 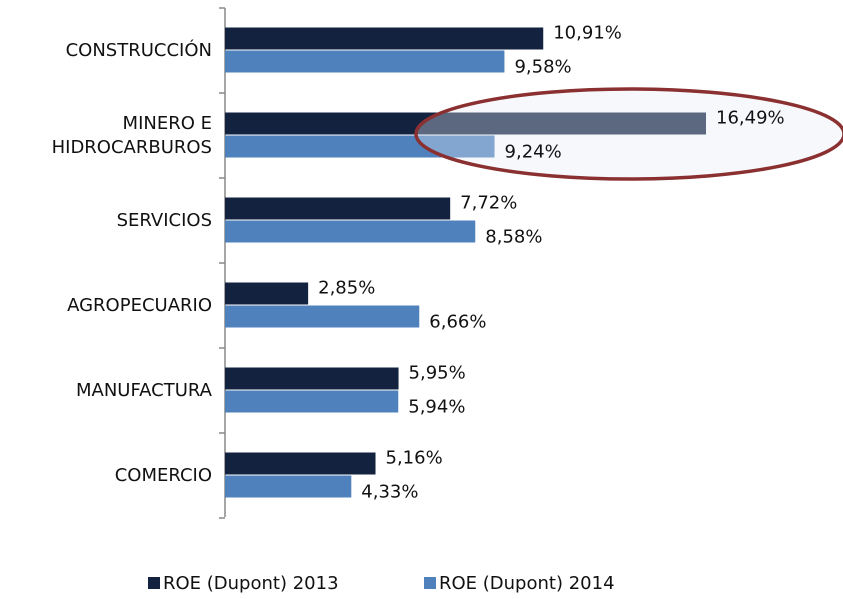 I want to click on value-label: 6,66%, so click(x=457, y=322).